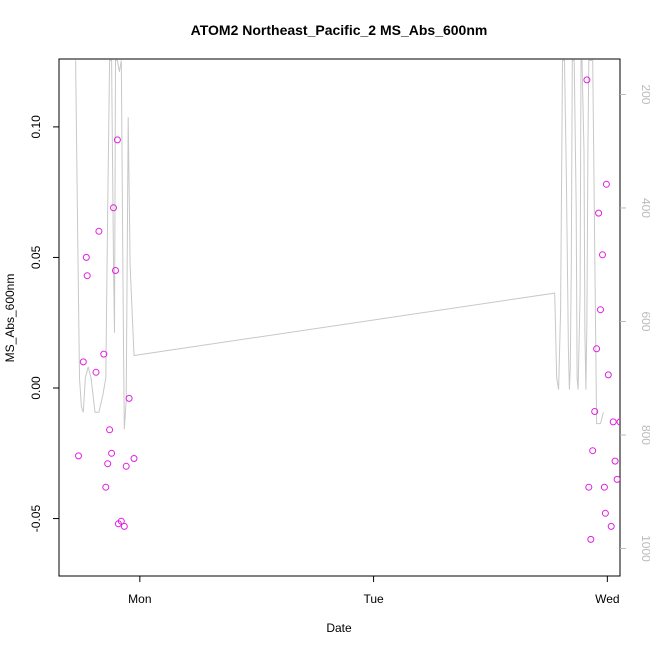 This screenshot has width=650, height=650. Describe the element at coordinates (644, 94) in the screenshot. I see `y2-tick-label: 200` at that location.